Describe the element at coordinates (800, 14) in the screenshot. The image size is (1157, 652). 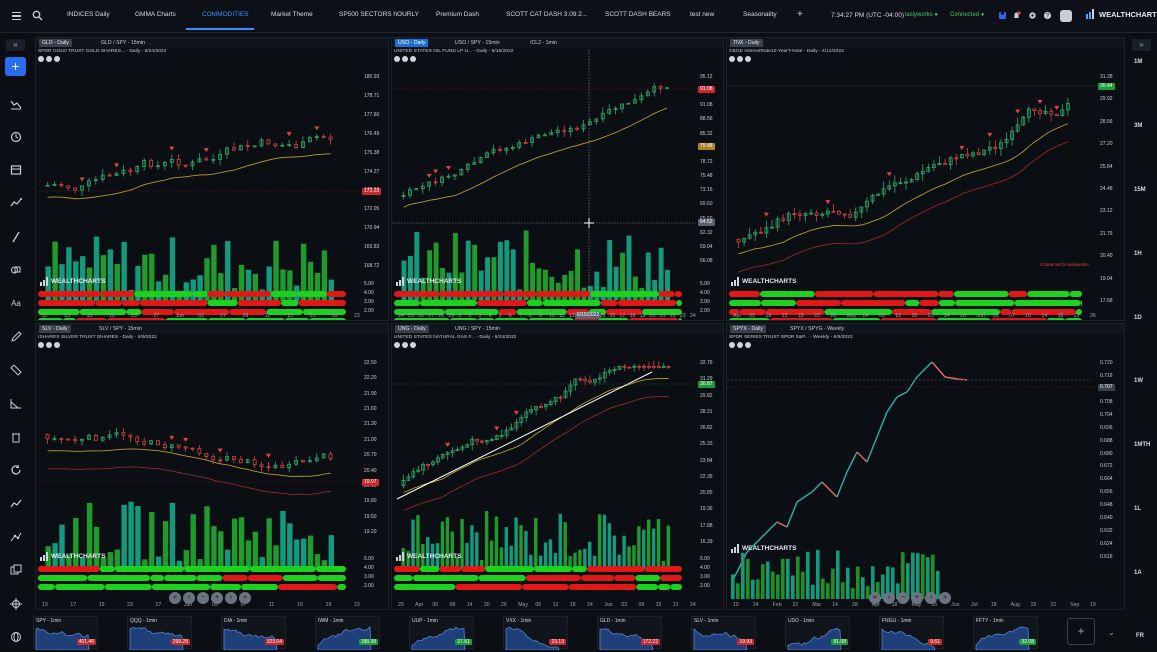
I see `add-tab-button: +` at that location.